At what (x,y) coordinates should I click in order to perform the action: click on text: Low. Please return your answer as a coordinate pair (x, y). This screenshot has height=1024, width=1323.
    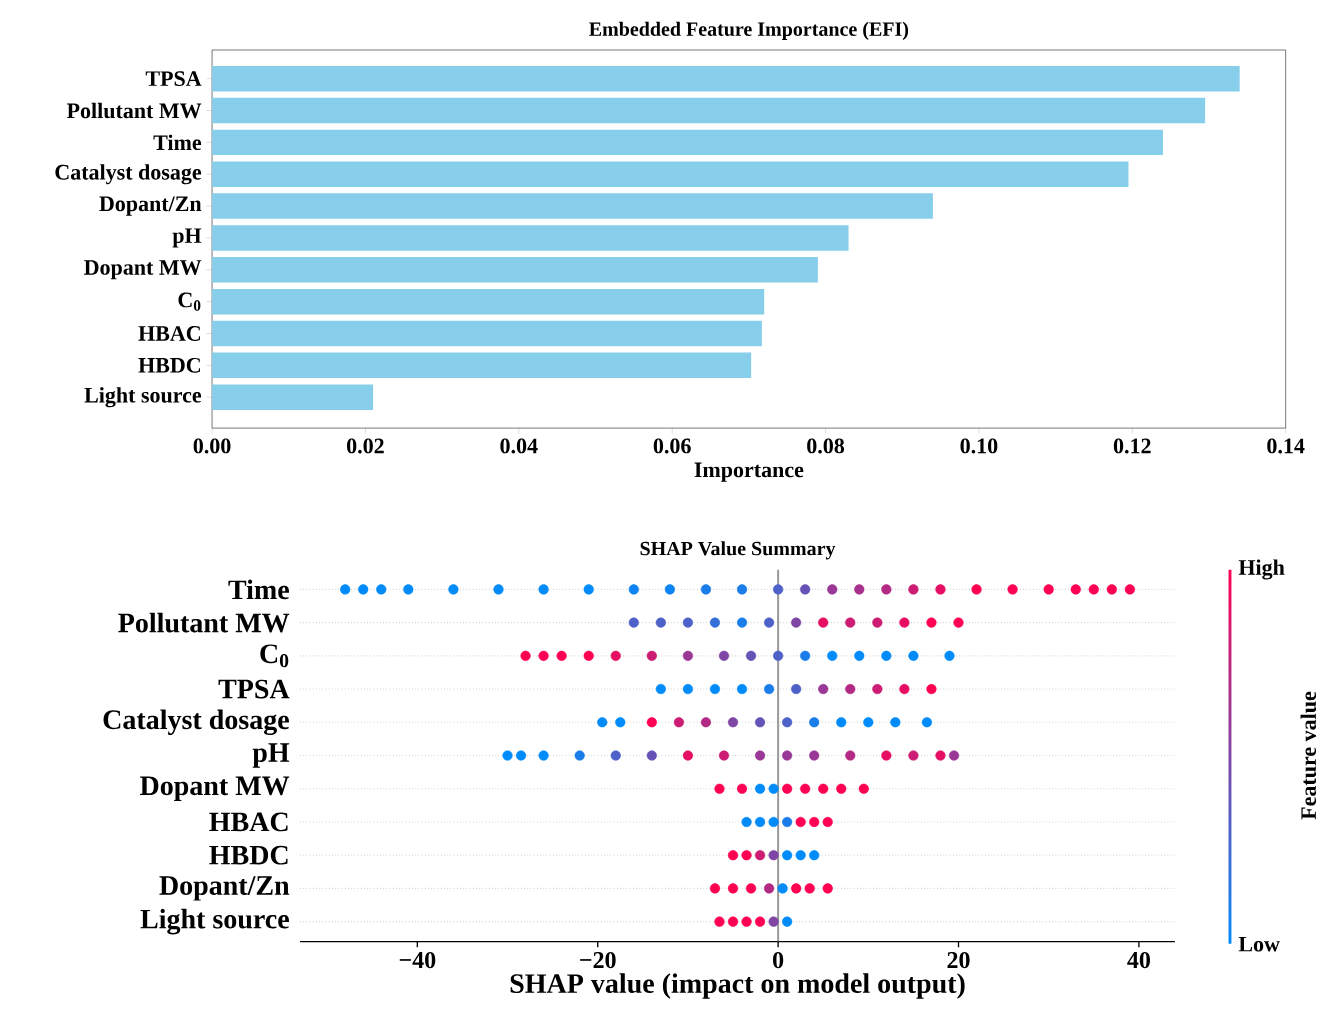
    Looking at the image, I should click on (1259, 944).